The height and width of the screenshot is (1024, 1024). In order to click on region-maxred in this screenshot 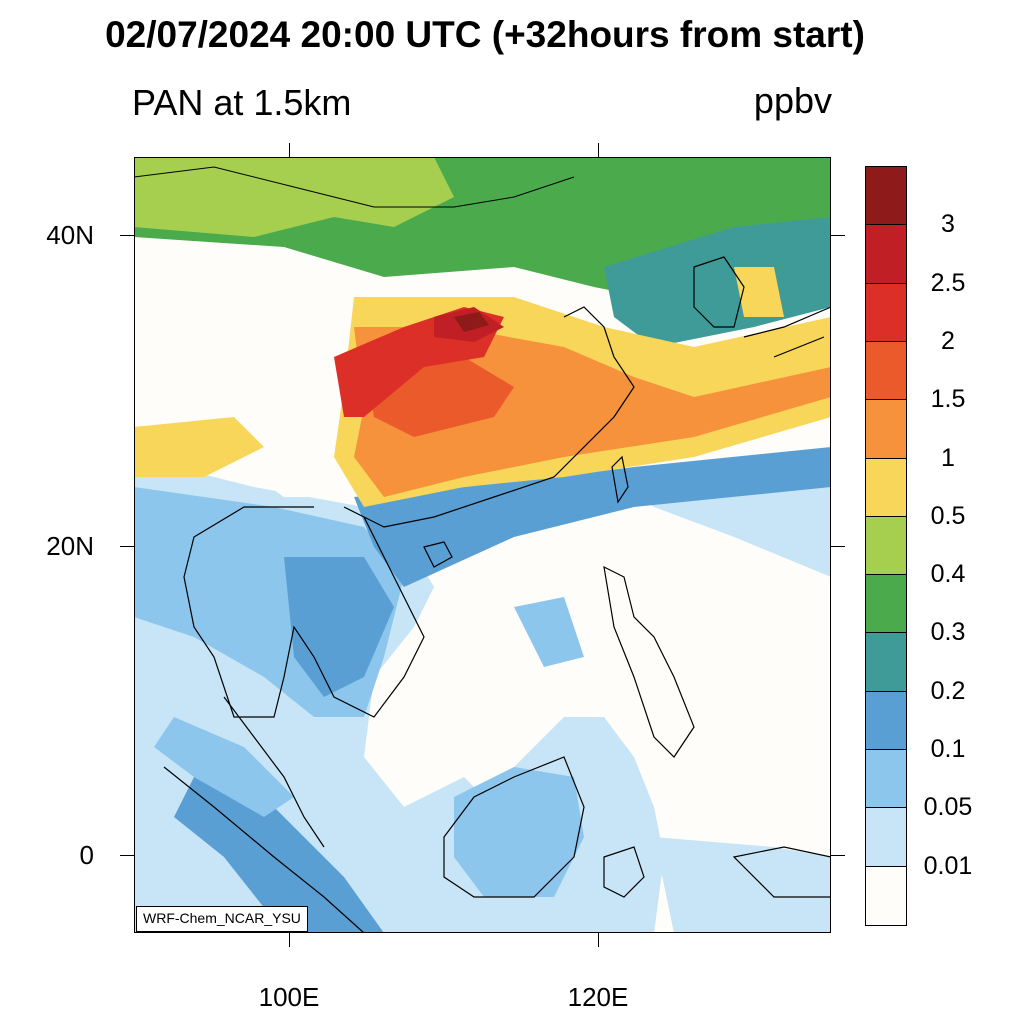, I will do `click(471, 322)`.